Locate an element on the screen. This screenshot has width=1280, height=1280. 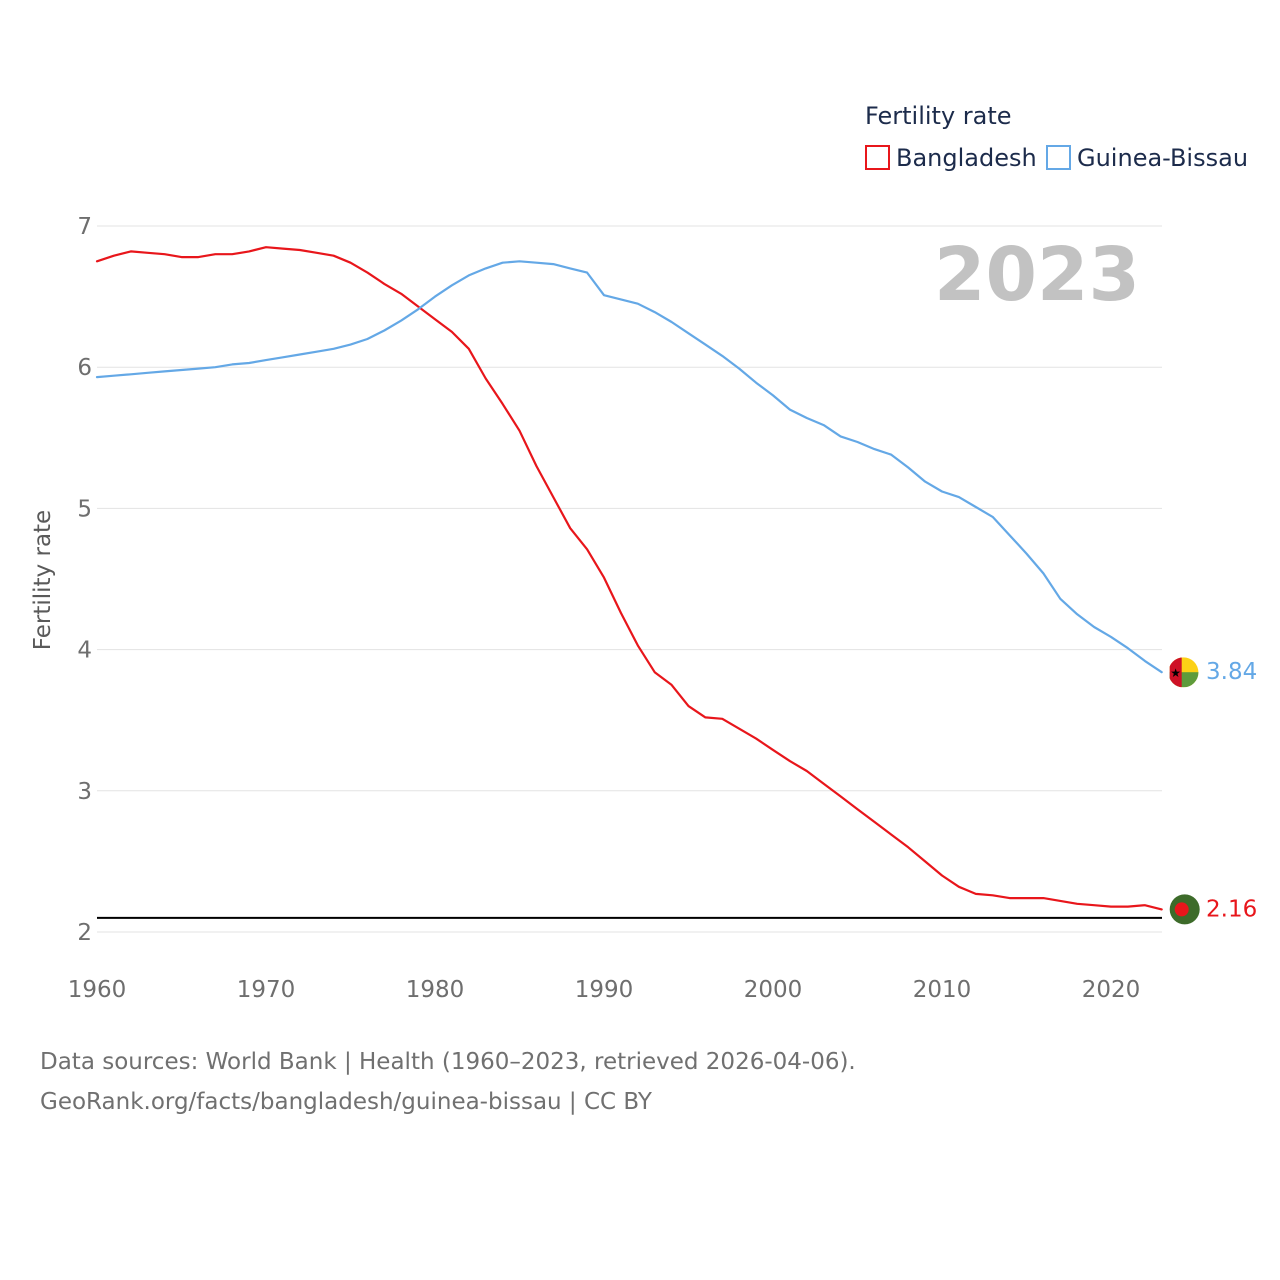
x-tick-label: 2000 is located at coordinates (773, 990).